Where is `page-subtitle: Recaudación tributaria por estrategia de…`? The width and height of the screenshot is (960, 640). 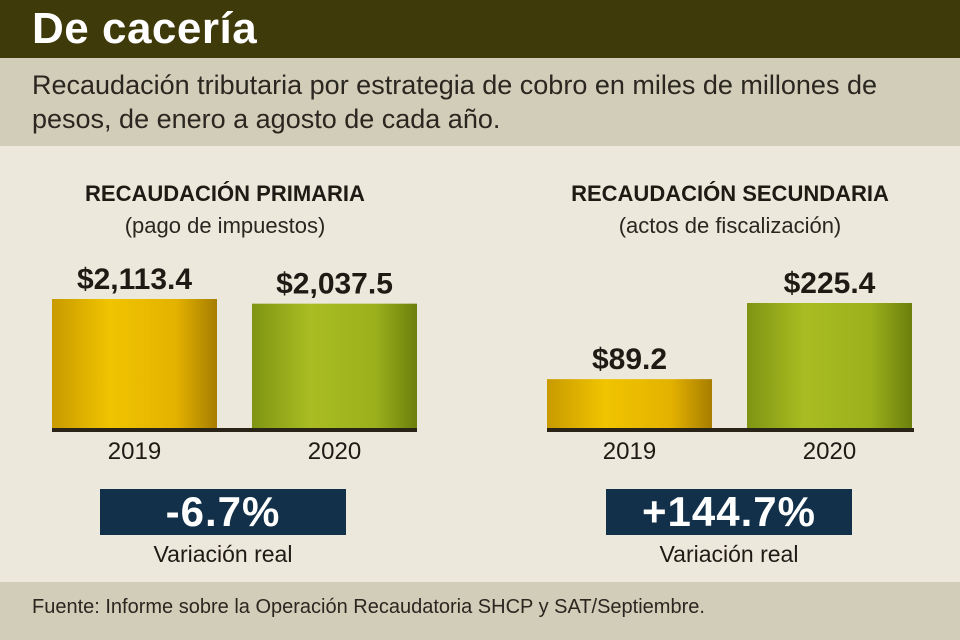 page-subtitle: Recaudación tributaria por estrategia de… is located at coordinates (454, 102).